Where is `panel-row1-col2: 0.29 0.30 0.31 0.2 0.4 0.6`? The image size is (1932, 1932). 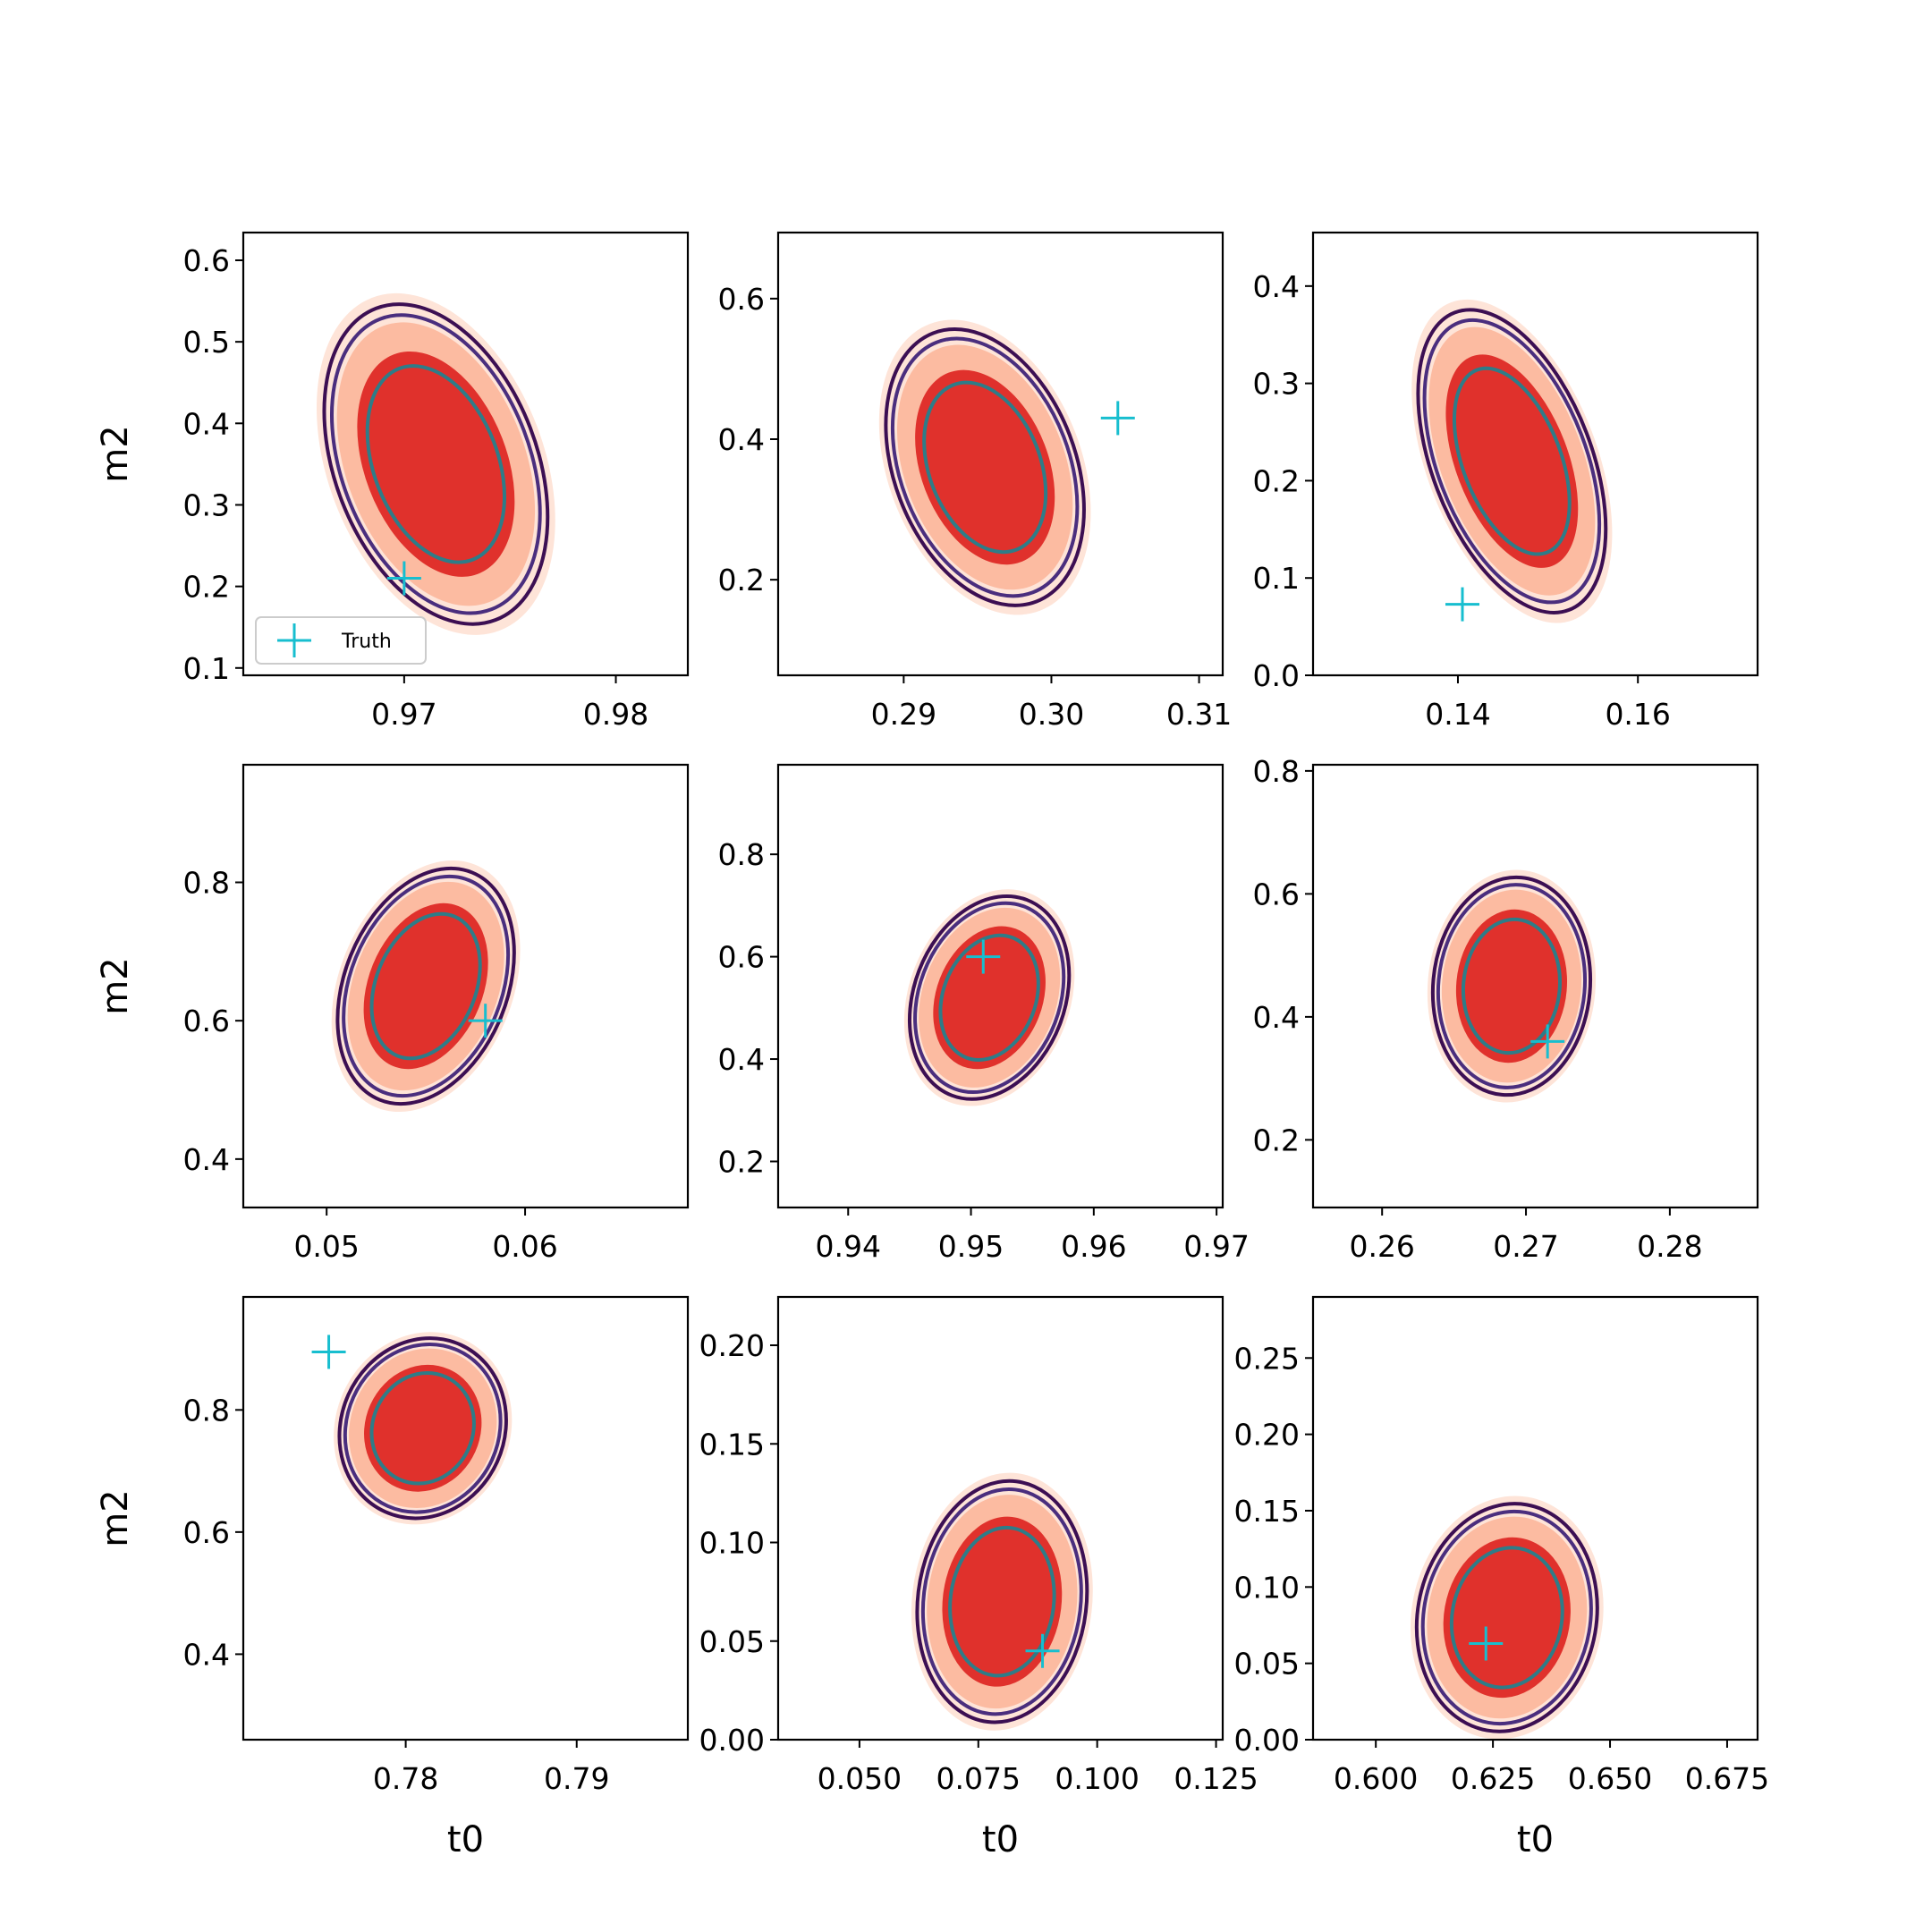 panel-row1-col2: 0.29 0.30 0.31 0.2 0.4 0.6 is located at coordinates (975, 481).